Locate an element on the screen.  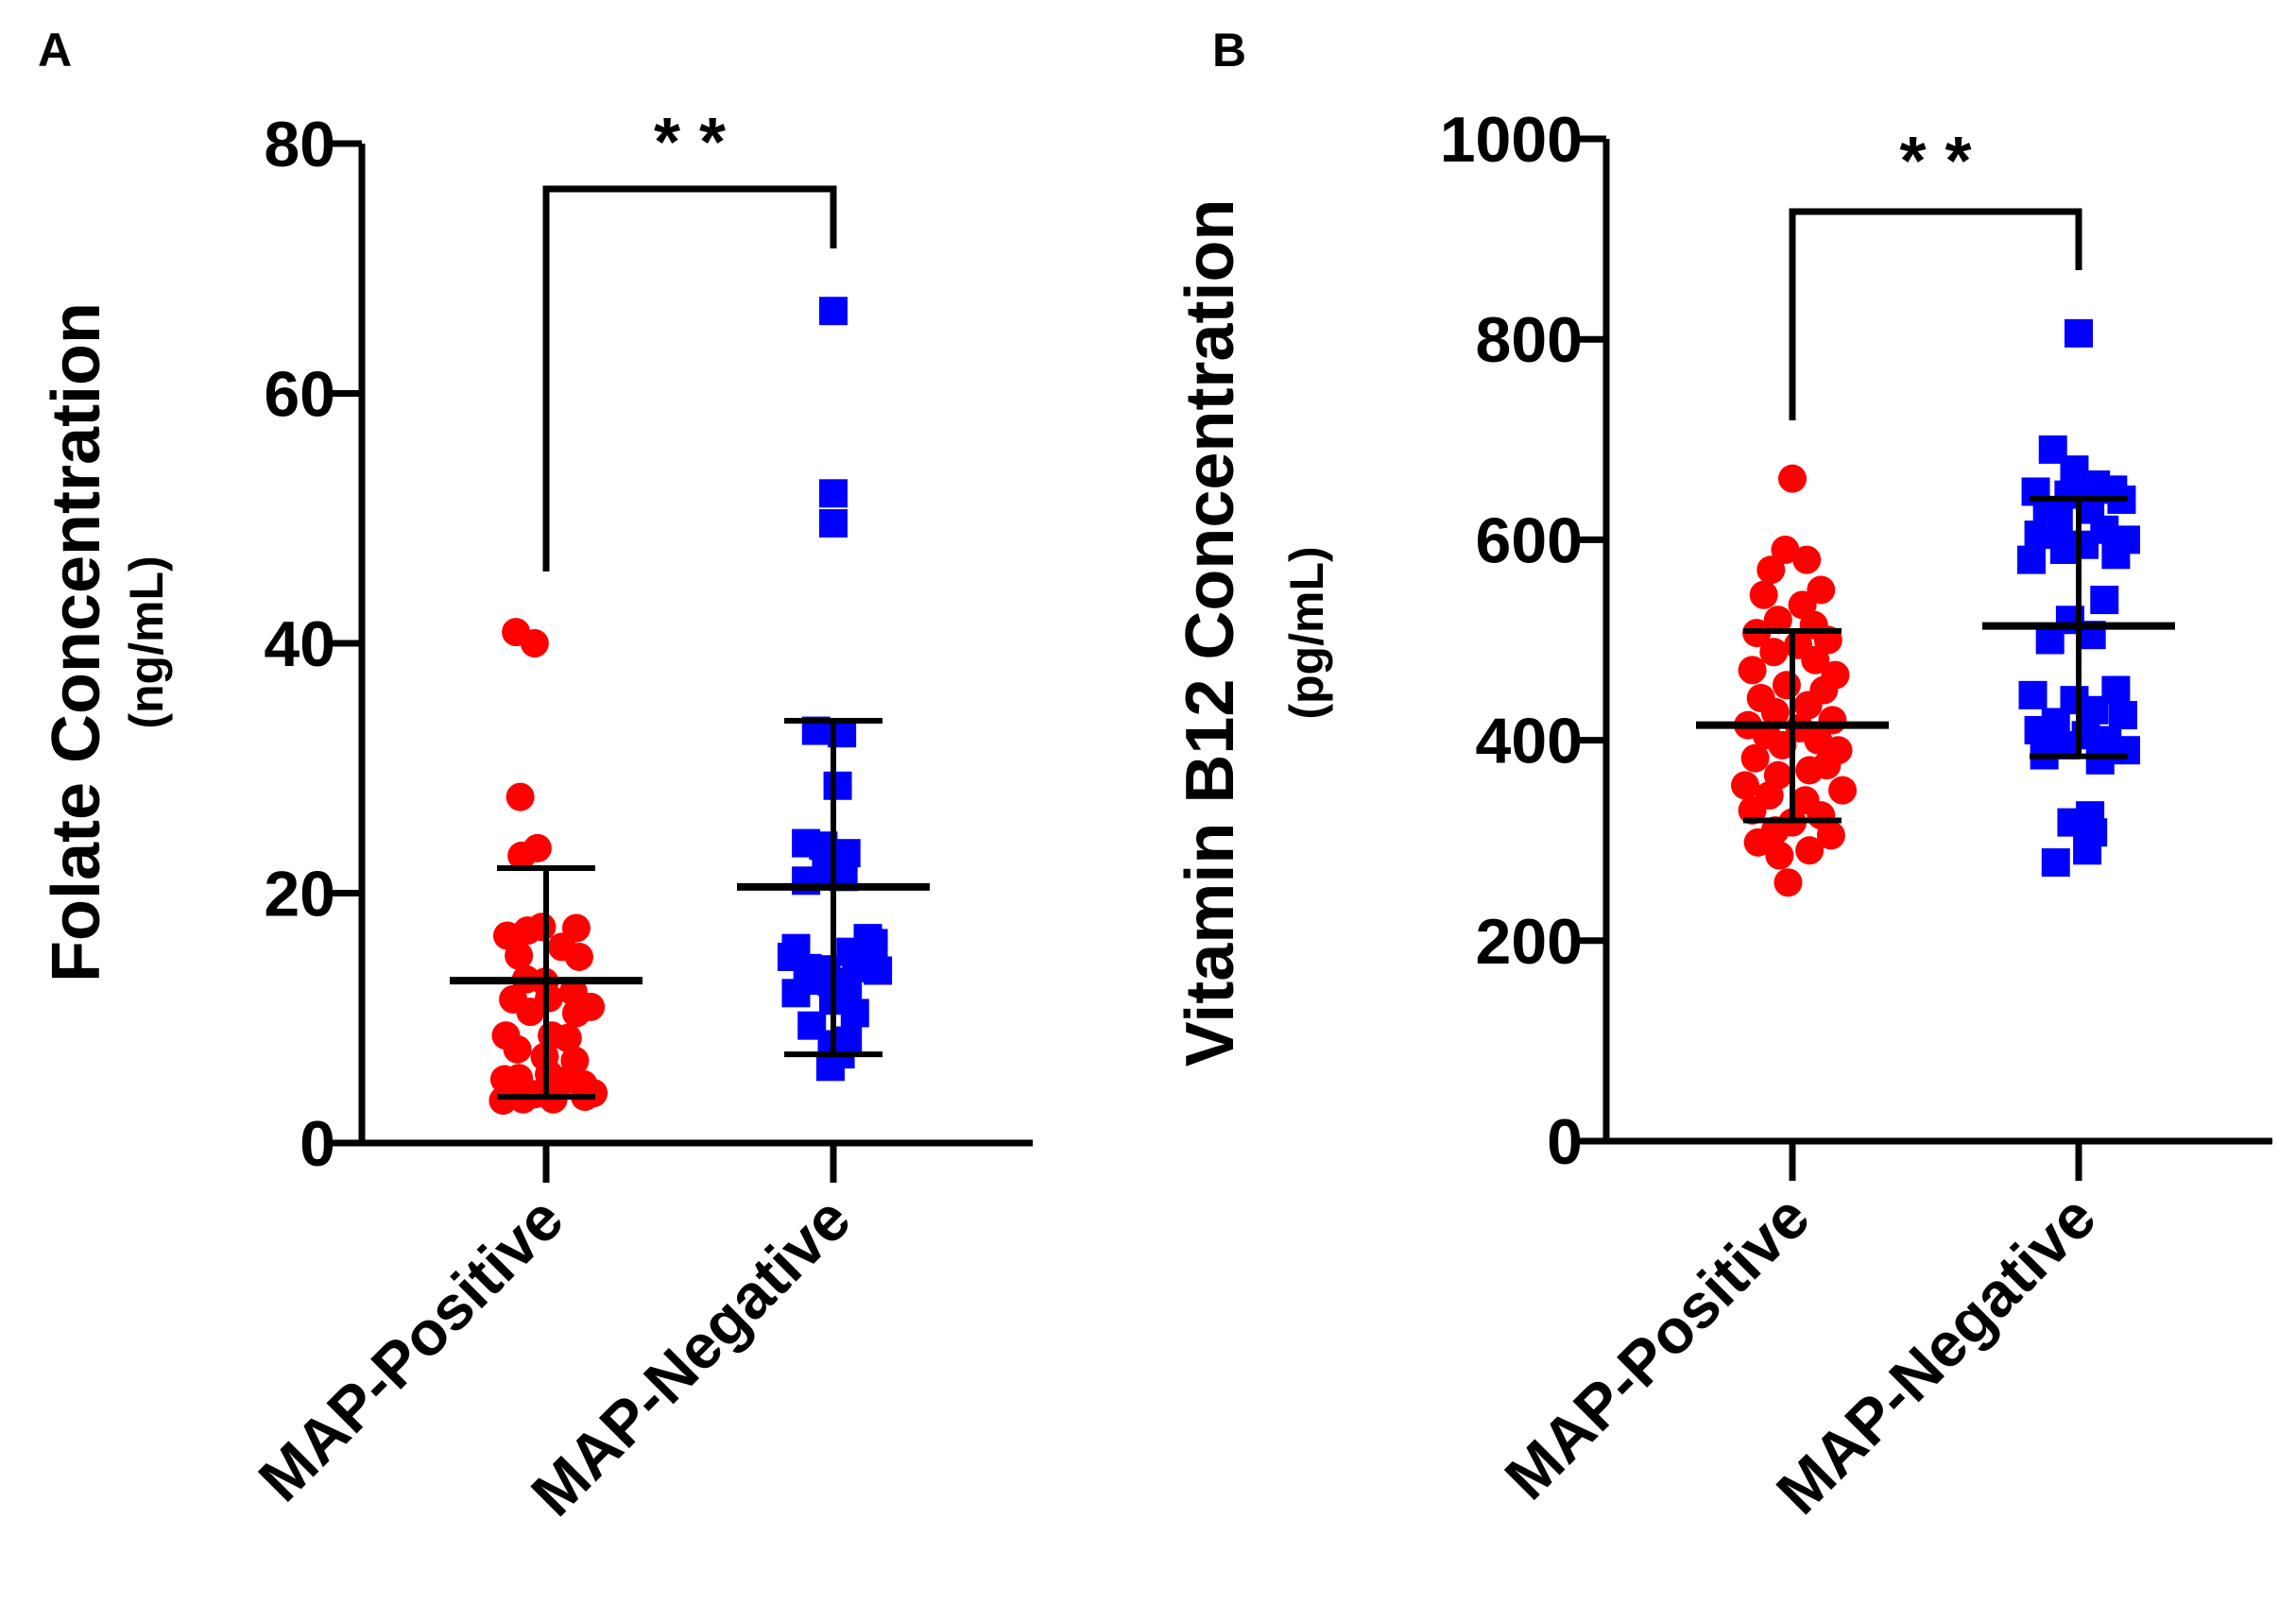
y-axis-title: Vitamin B12 Concentration is located at coordinates (1210, 633).